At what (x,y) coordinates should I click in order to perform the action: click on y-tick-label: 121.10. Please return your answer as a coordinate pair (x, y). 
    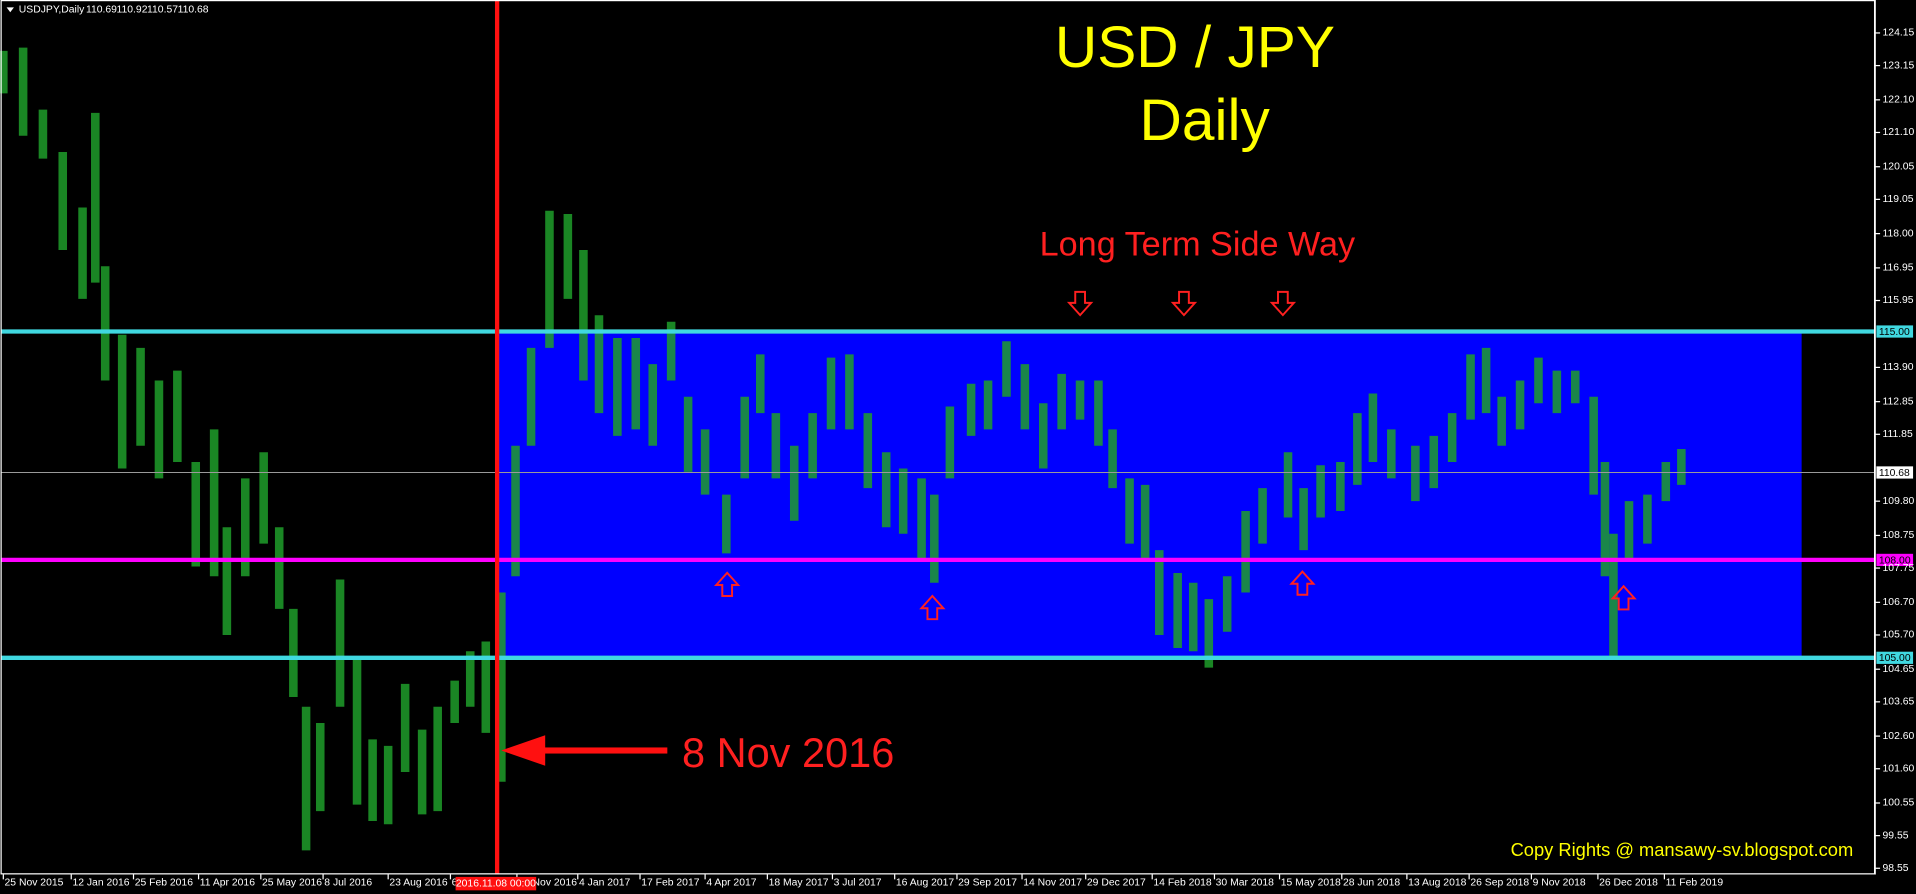
    Looking at the image, I should click on (1899, 132).